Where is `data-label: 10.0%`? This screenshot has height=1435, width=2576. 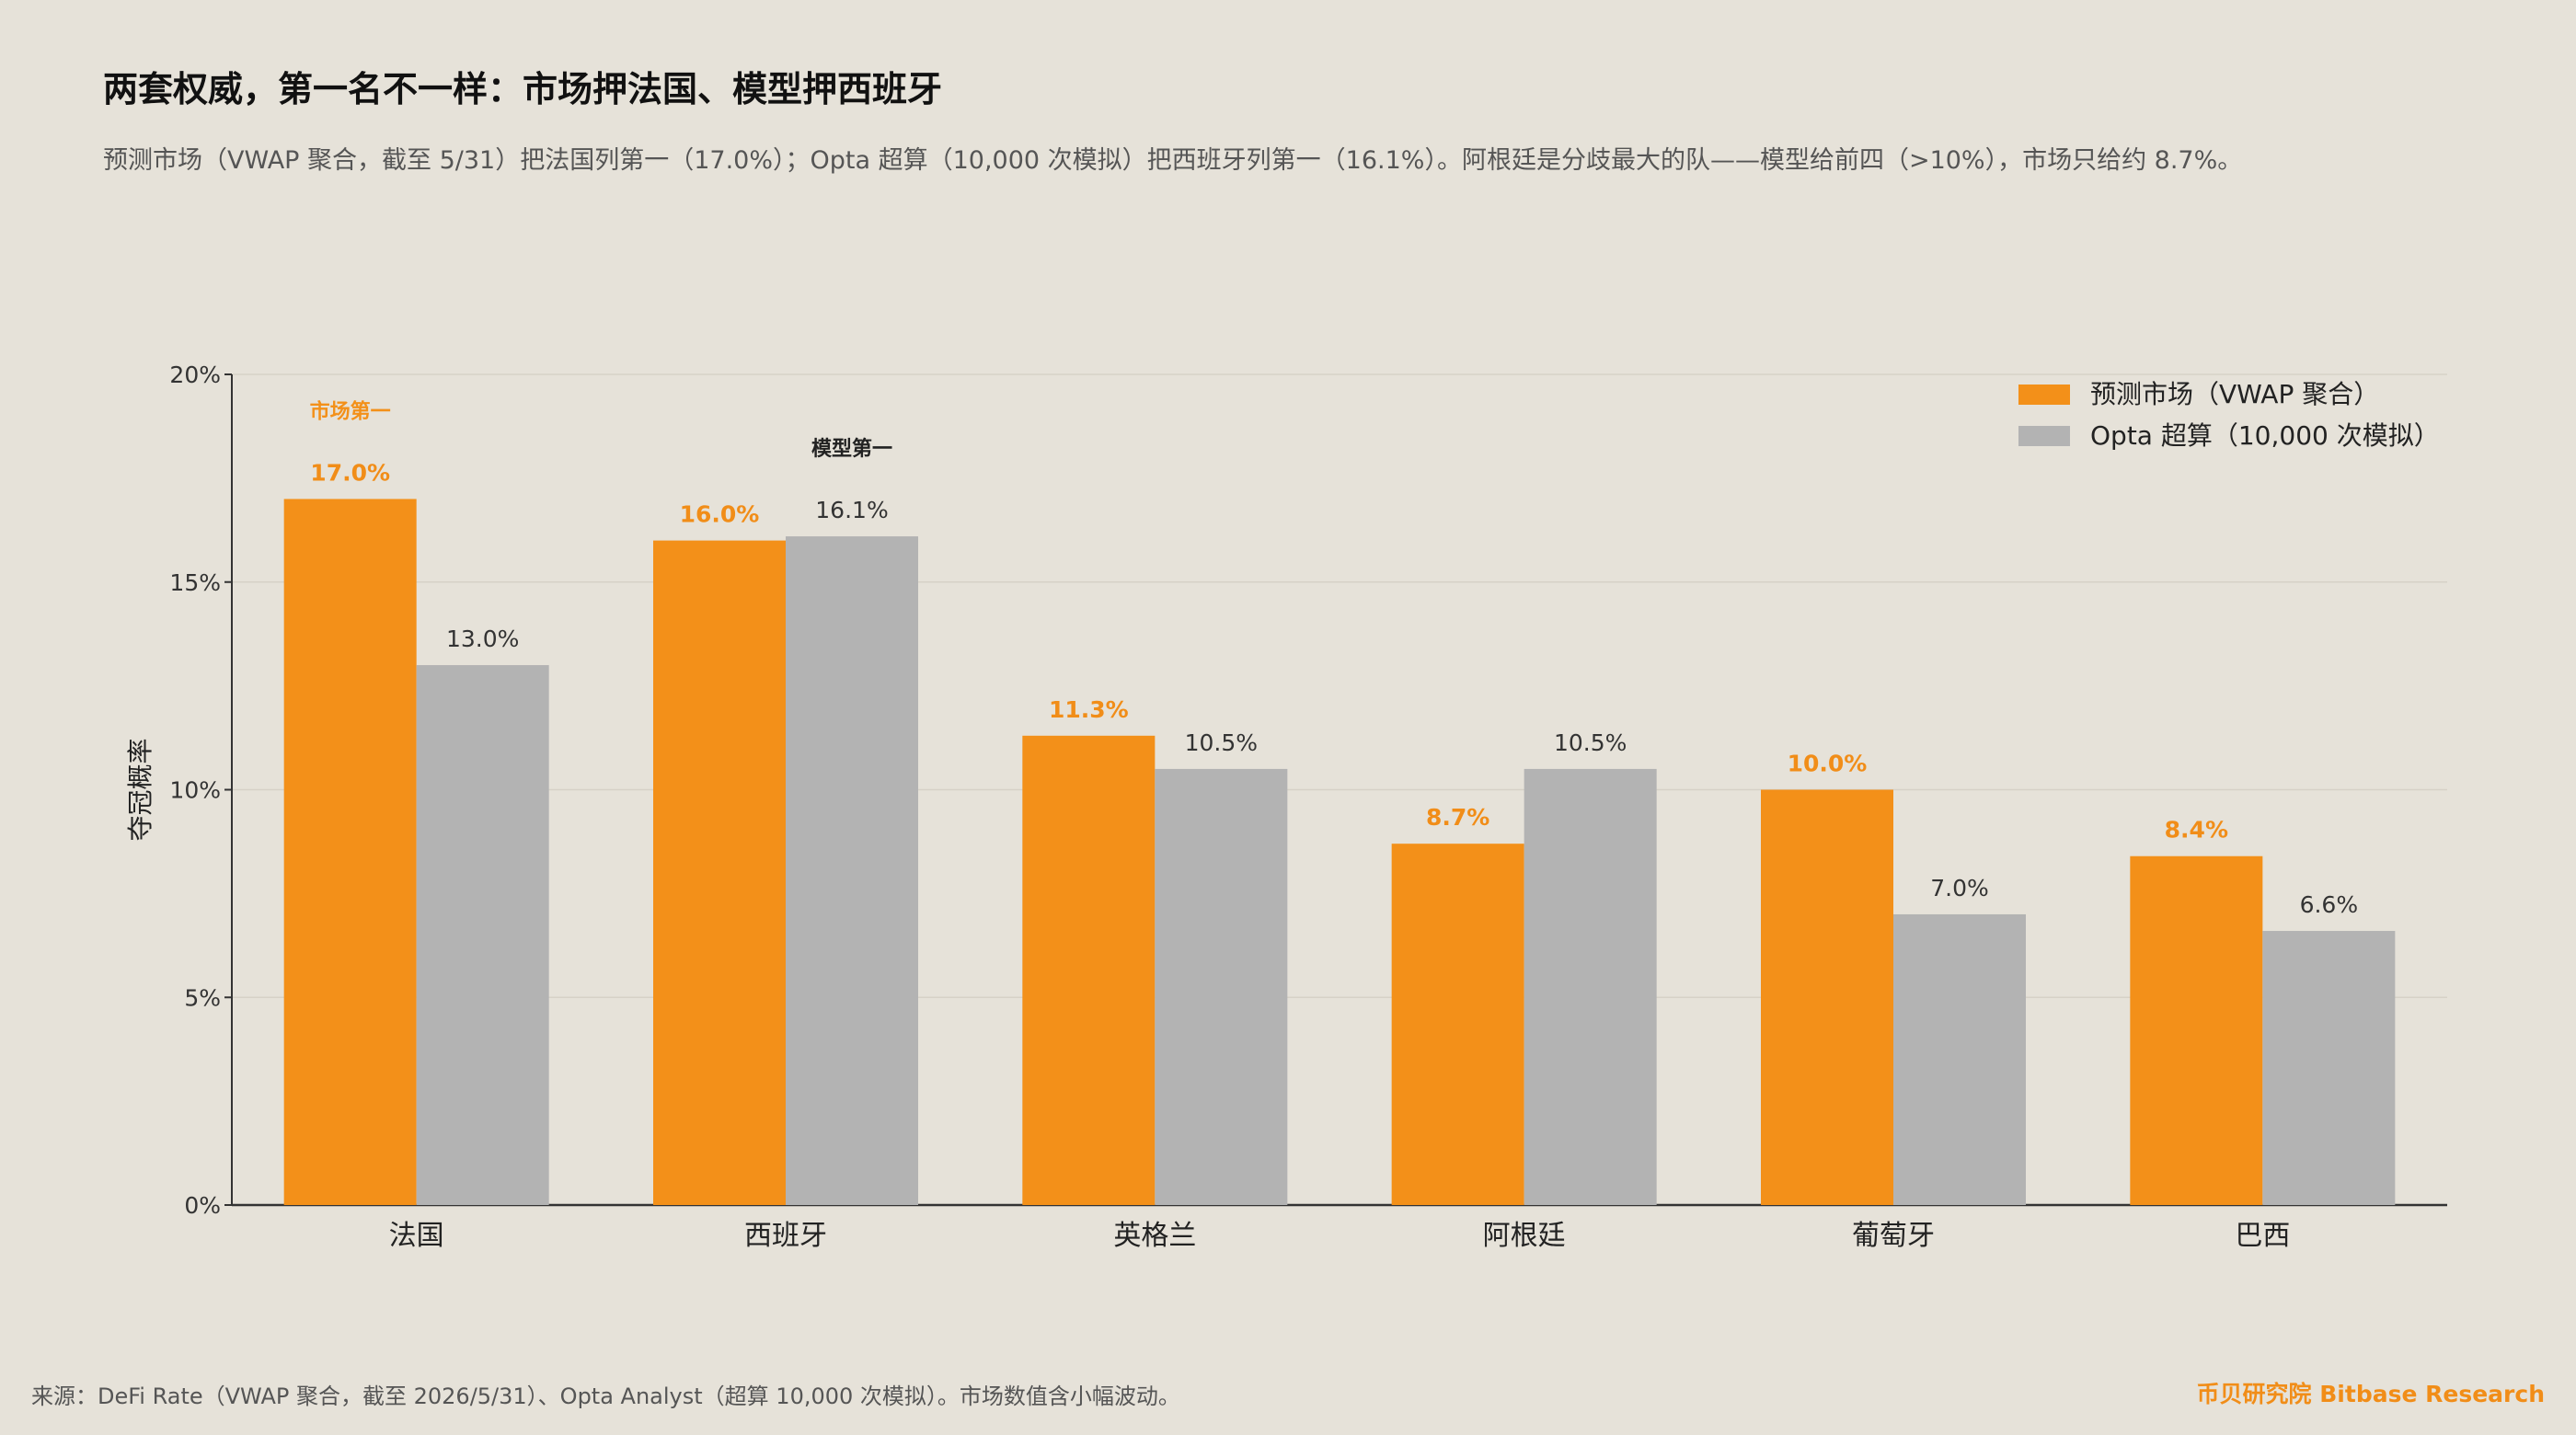 data-label: 10.0% is located at coordinates (1828, 764).